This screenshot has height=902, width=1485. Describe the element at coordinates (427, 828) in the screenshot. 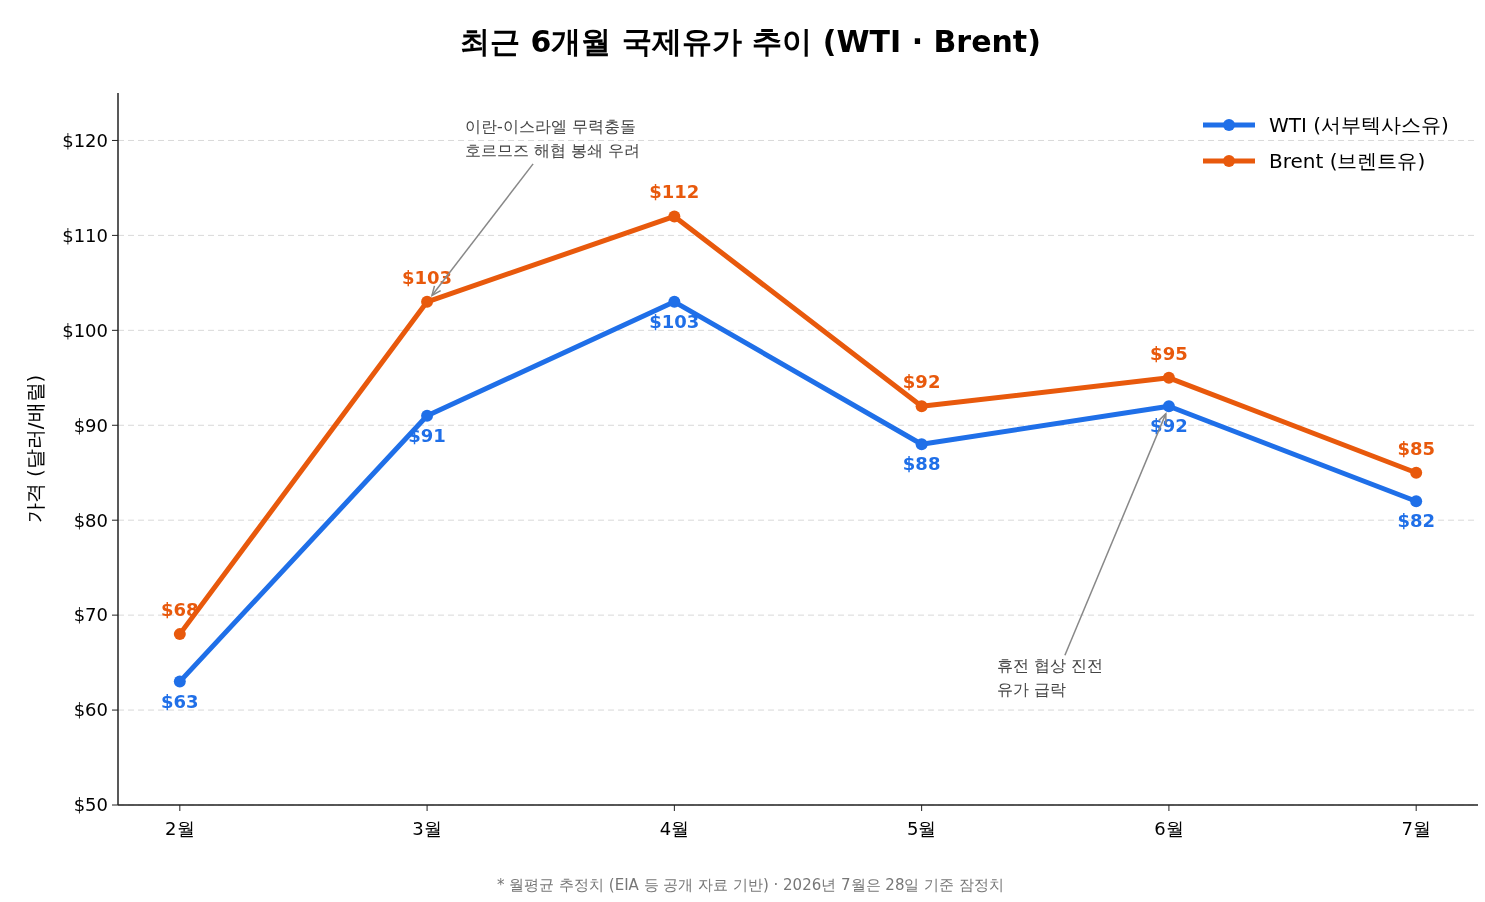

I see `x-tick-label: 3월` at that location.